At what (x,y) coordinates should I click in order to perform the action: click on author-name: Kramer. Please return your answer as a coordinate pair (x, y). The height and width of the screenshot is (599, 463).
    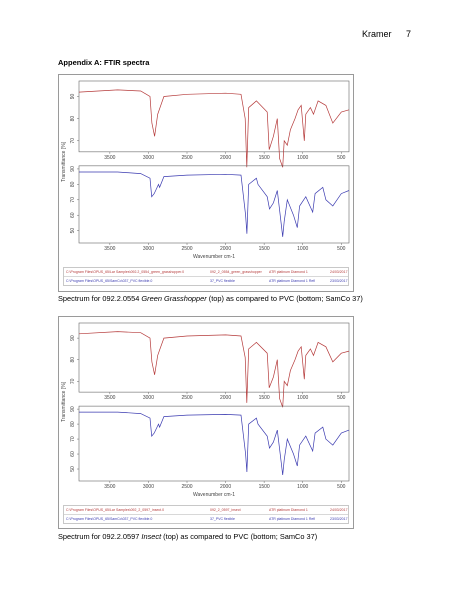
    Looking at the image, I should click on (376, 34).